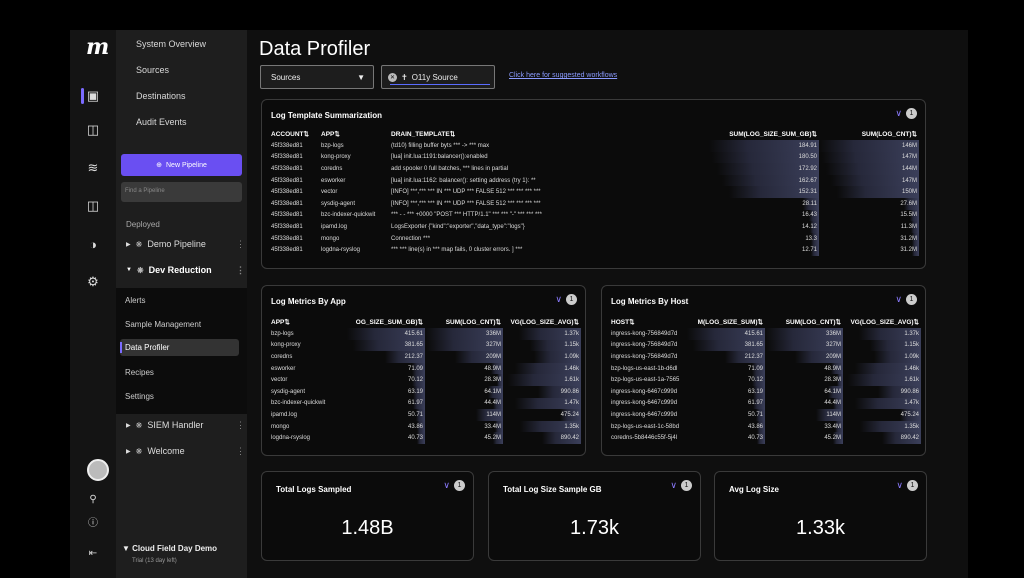 The image size is (1024, 578). What do you see at coordinates (773, 134) in the screenshot?
I see `col-log-size-sum: SUM(LOG_SIZE_SUM_GB)⇅` at bounding box center [773, 134].